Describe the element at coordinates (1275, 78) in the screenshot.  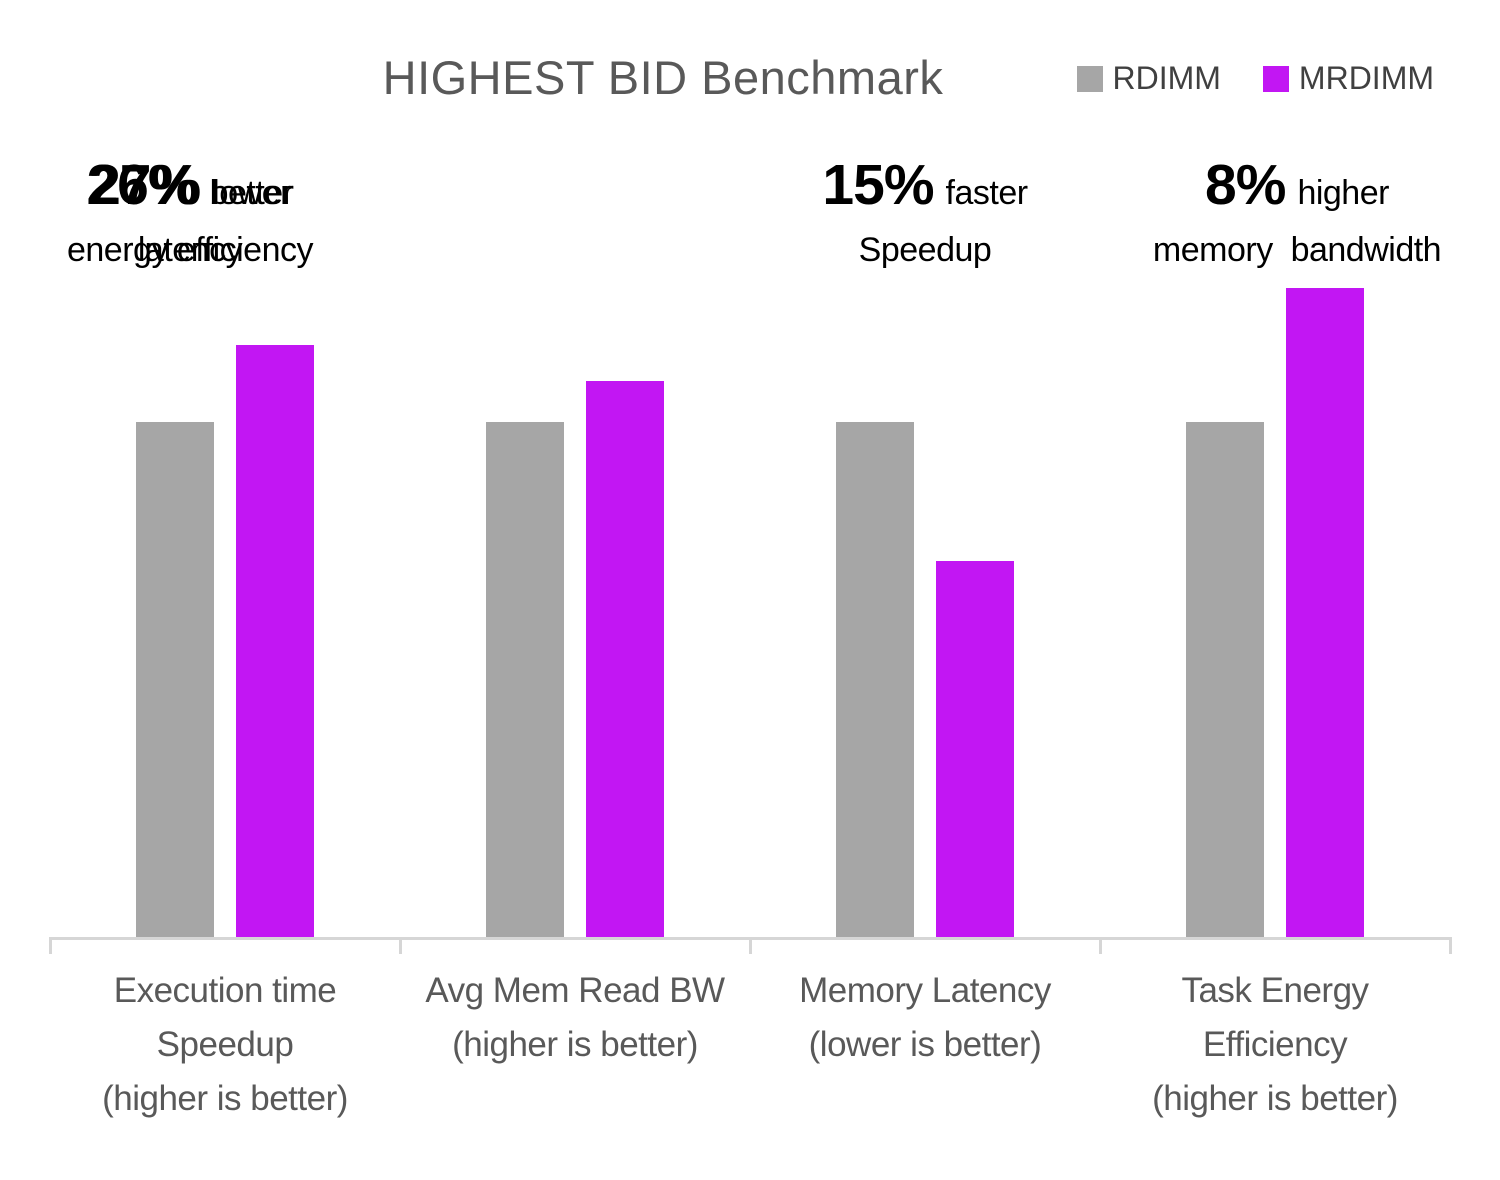
I see `mrdimm-swatch-icon` at that location.